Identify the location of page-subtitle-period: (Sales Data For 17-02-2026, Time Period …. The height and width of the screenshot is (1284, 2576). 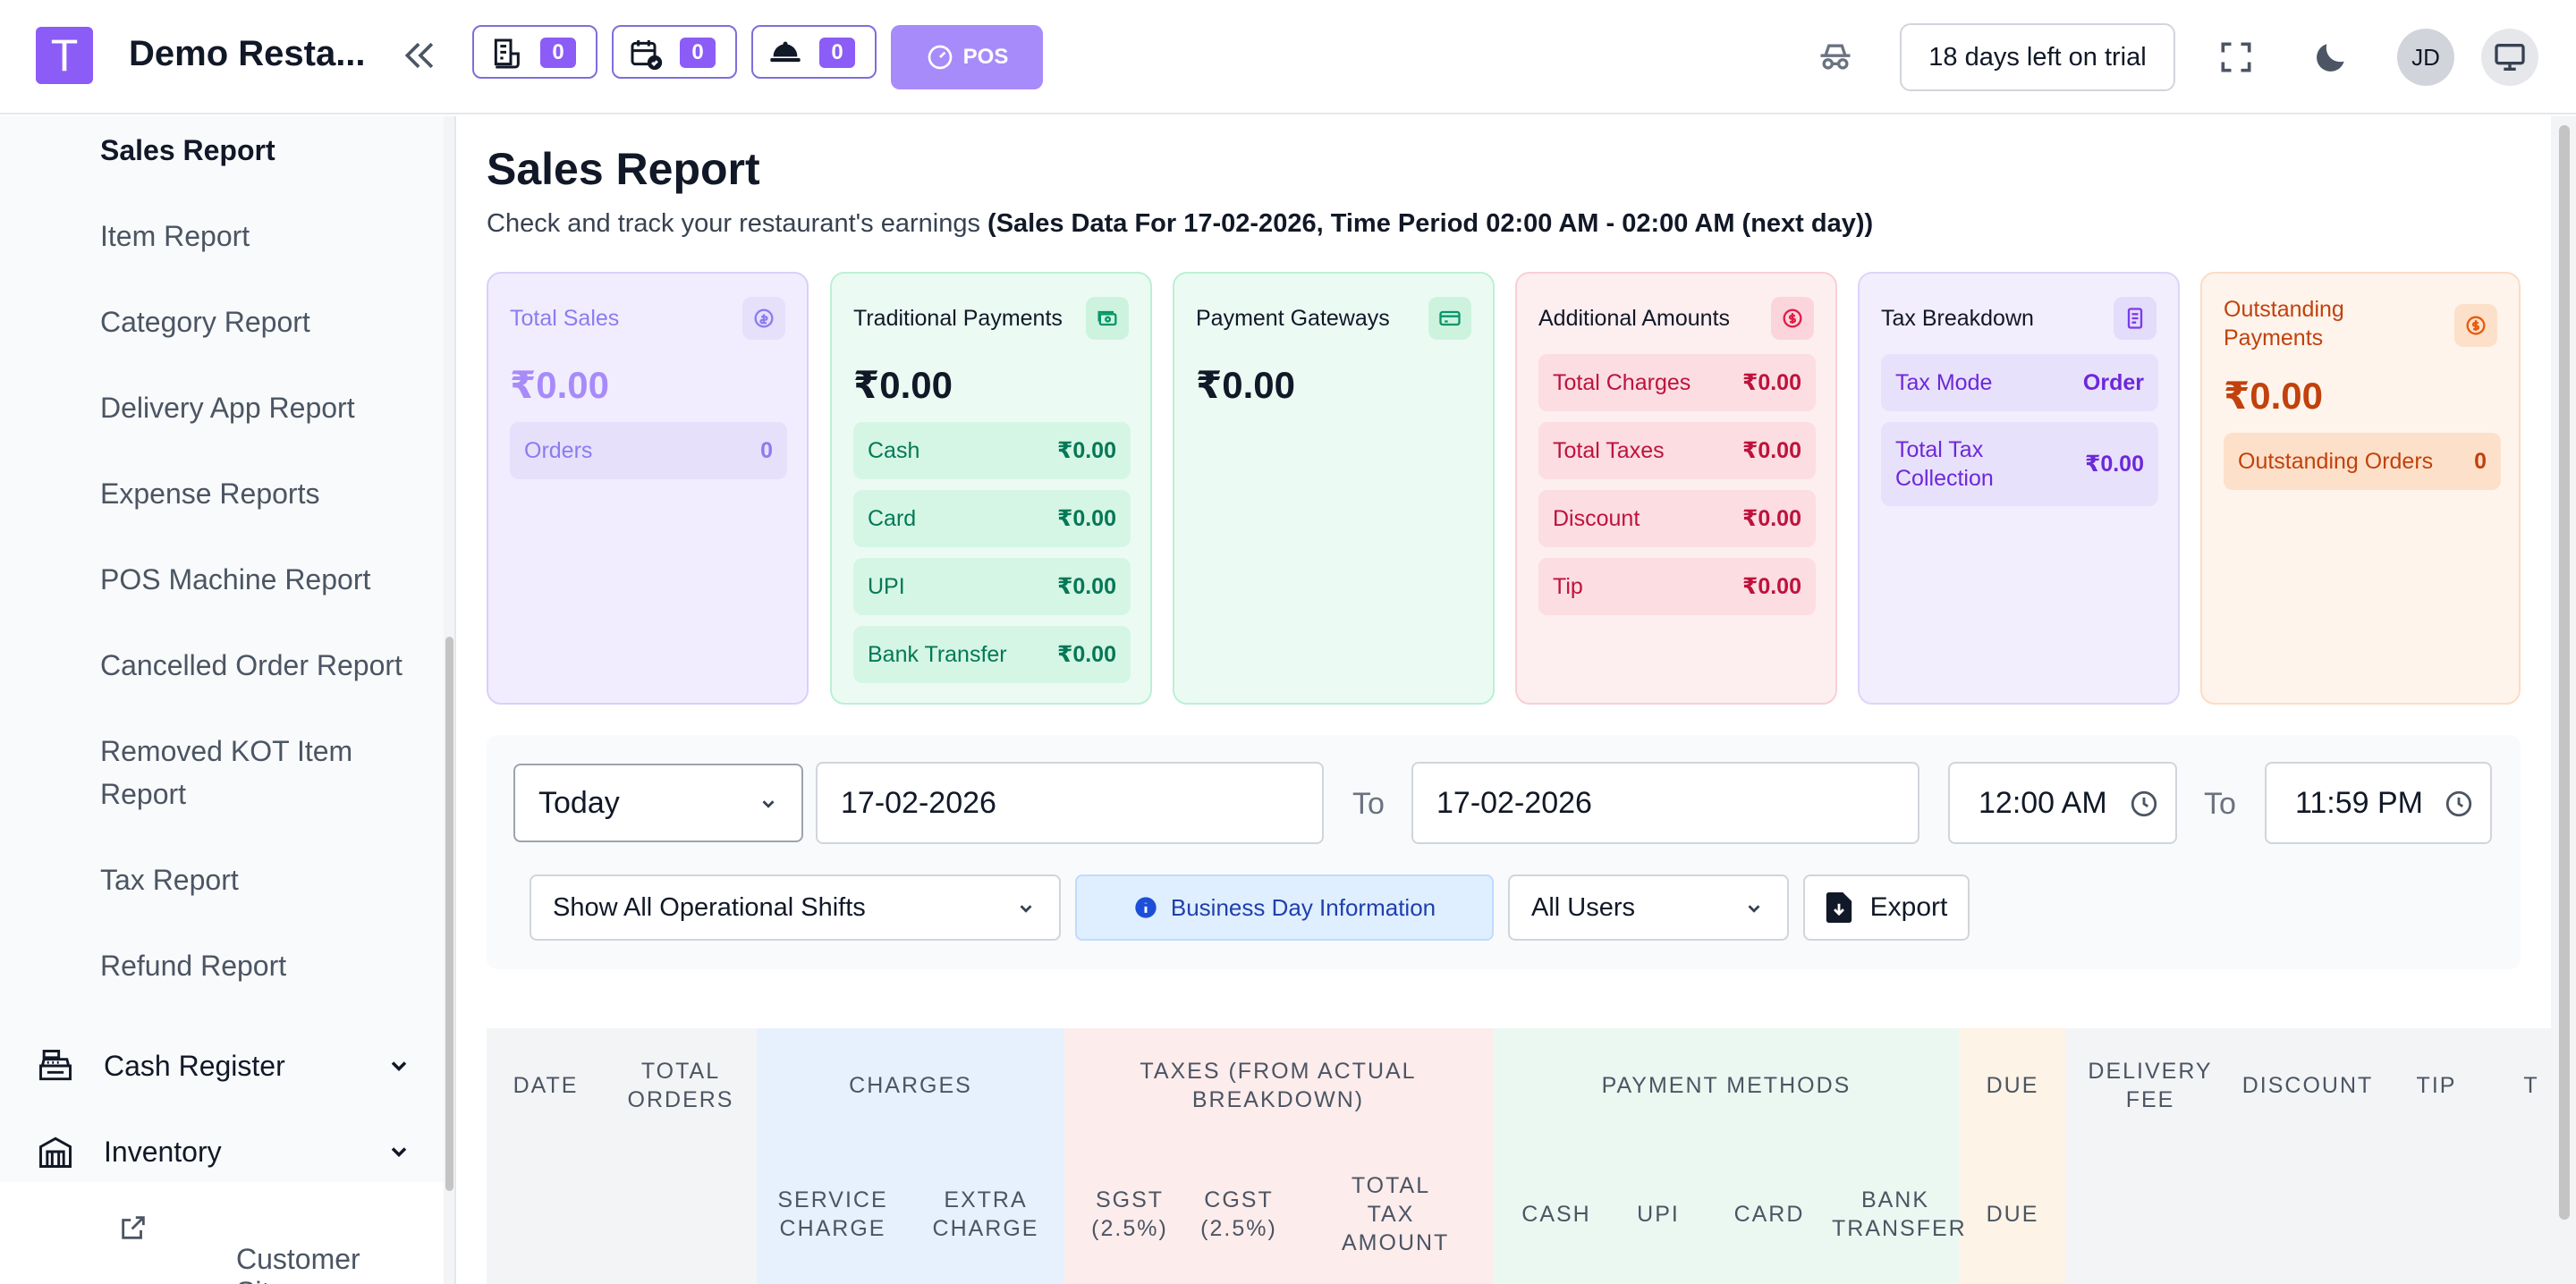
(1430, 224).